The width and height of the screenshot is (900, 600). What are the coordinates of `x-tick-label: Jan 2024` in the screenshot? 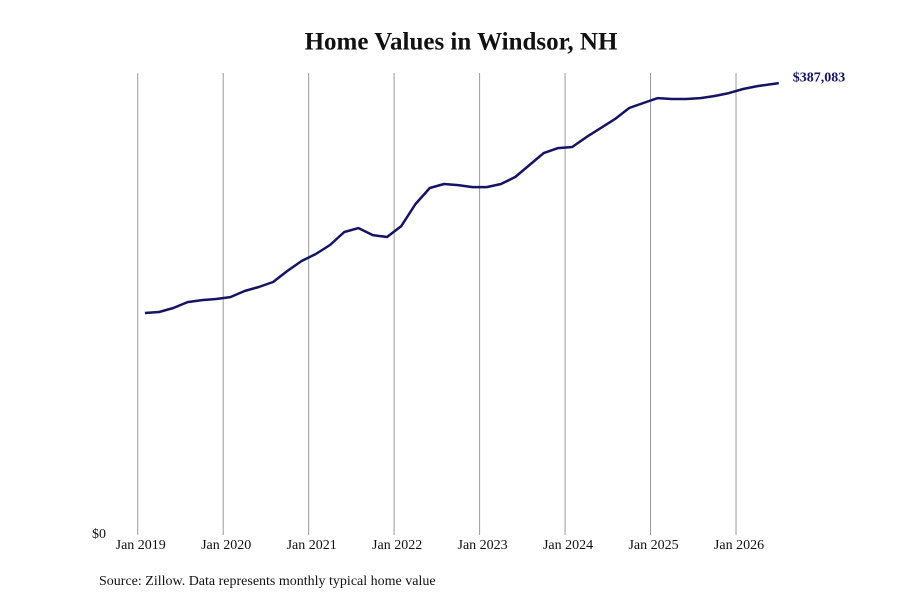 It's located at (568, 545).